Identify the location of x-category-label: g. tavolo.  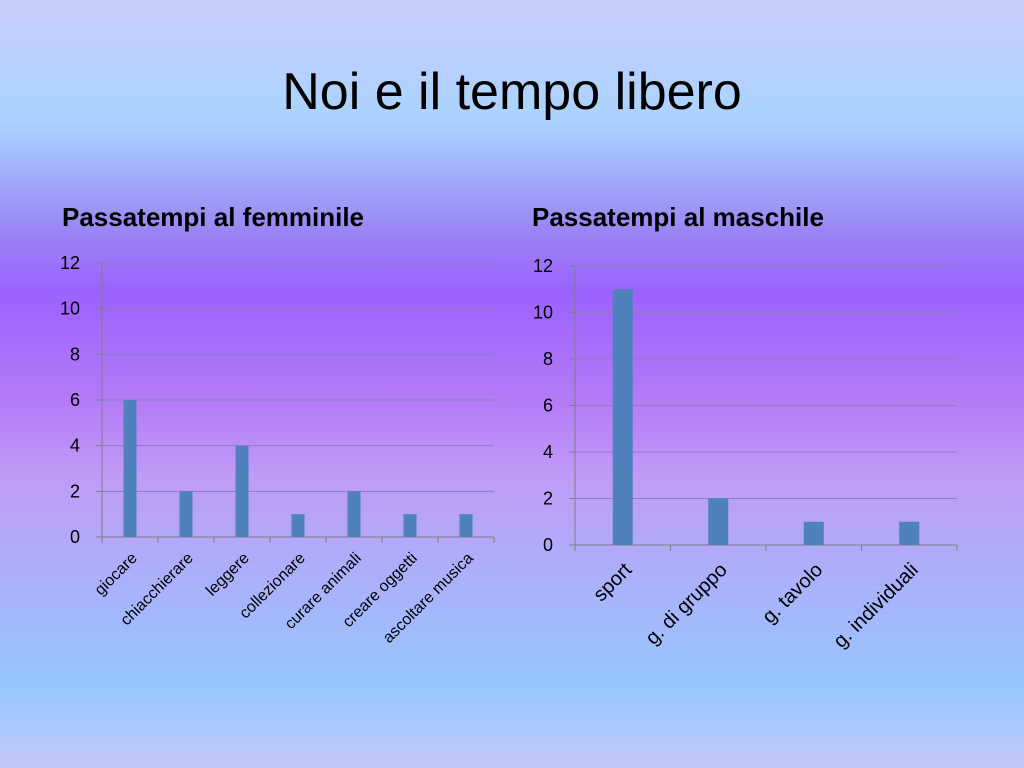
(792, 593).